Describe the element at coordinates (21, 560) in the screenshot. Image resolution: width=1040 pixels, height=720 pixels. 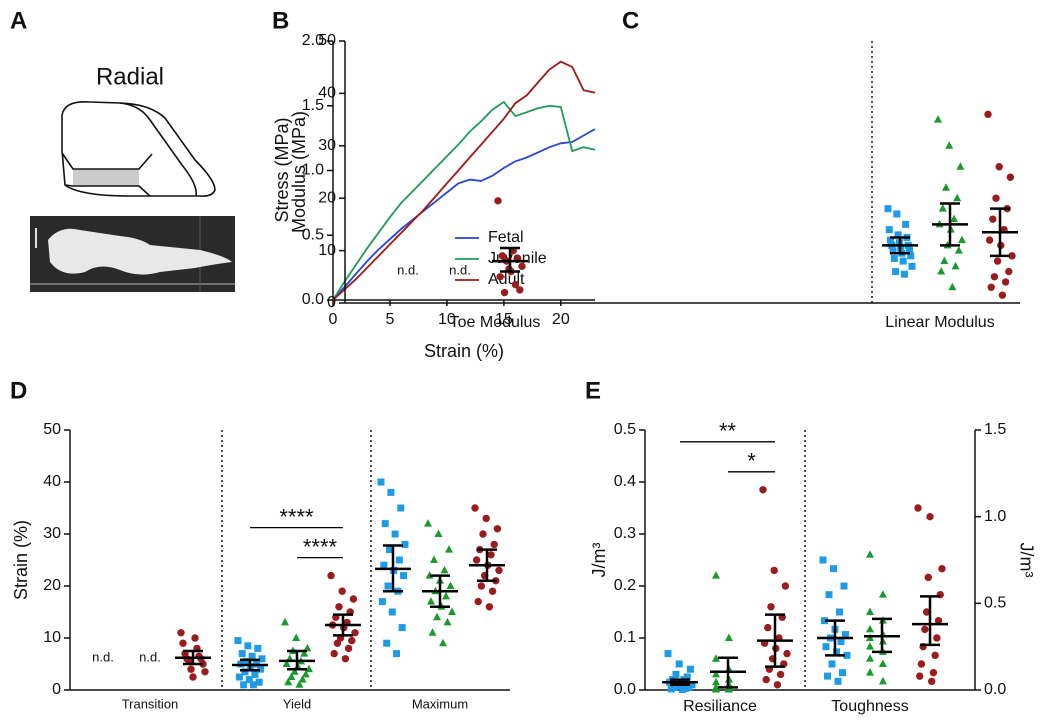
I see `y-axis-label: Strain (%)` at that location.